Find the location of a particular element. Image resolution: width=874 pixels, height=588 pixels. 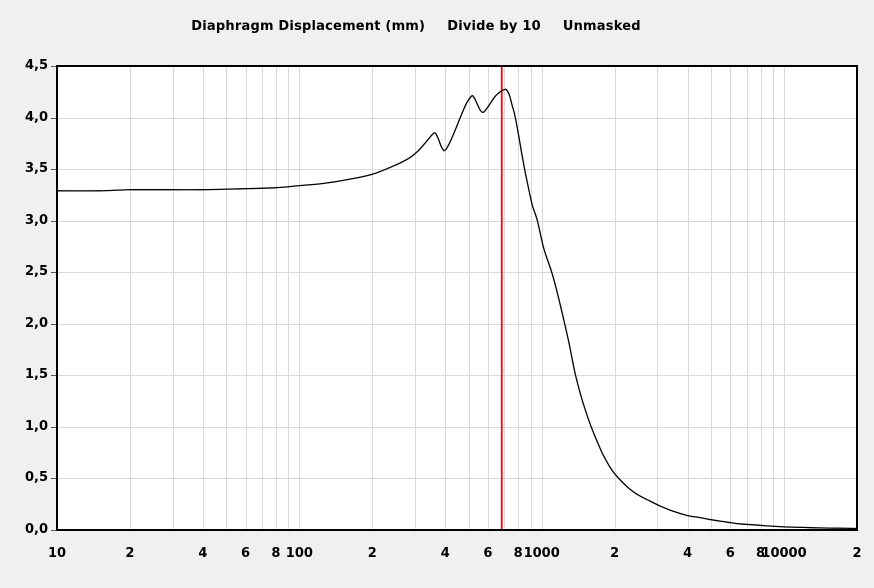

x-tick-label: 1000 is located at coordinates (541, 553).